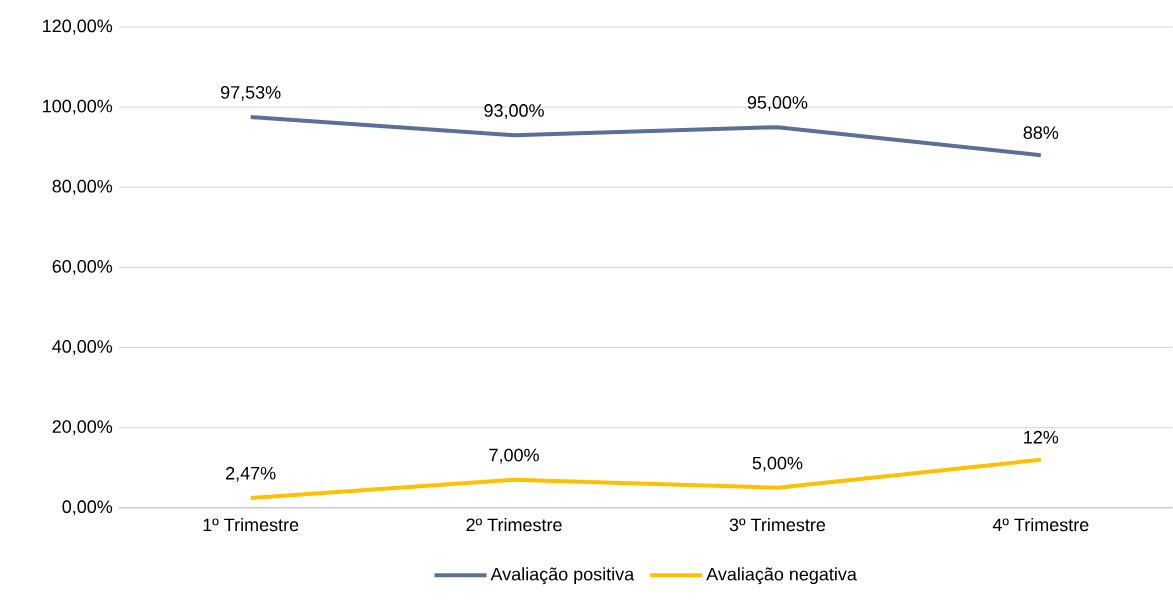 This screenshot has height=602, width=1173. Describe the element at coordinates (781, 576) in the screenshot. I see `legend-label: Avaliação negativa` at that location.